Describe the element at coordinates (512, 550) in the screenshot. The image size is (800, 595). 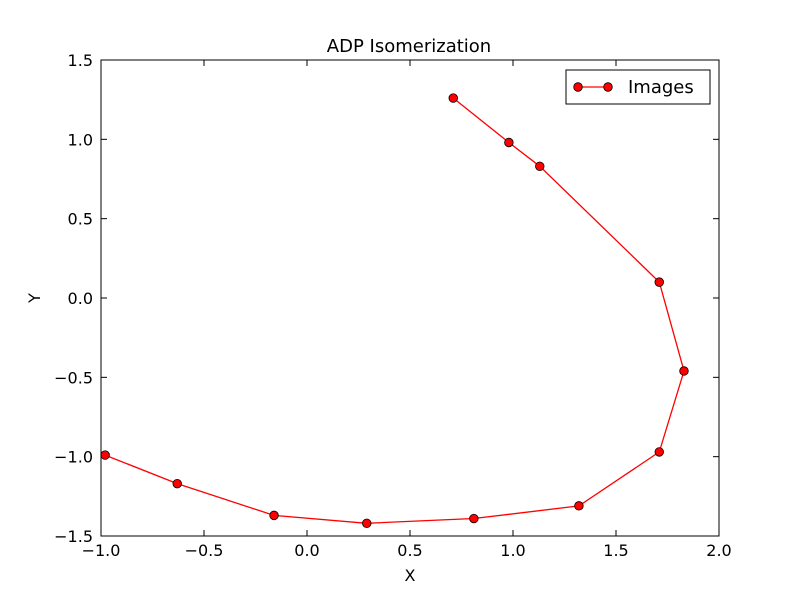
I see `x-tick-label: 1.0` at that location.